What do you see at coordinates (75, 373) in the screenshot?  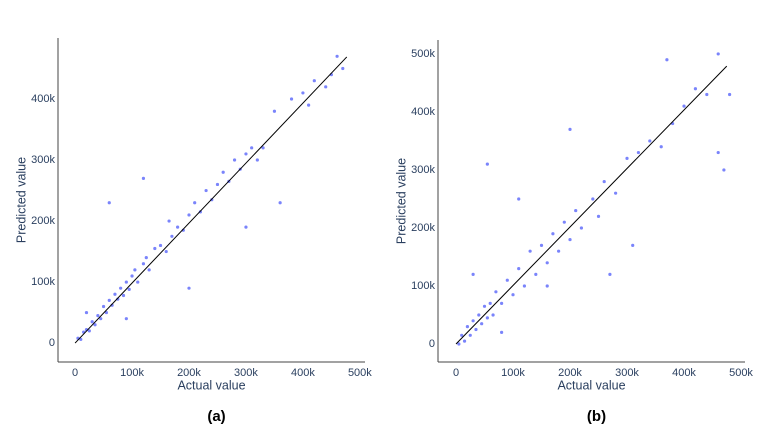 I see `x-tick-label: 0` at bounding box center [75, 373].